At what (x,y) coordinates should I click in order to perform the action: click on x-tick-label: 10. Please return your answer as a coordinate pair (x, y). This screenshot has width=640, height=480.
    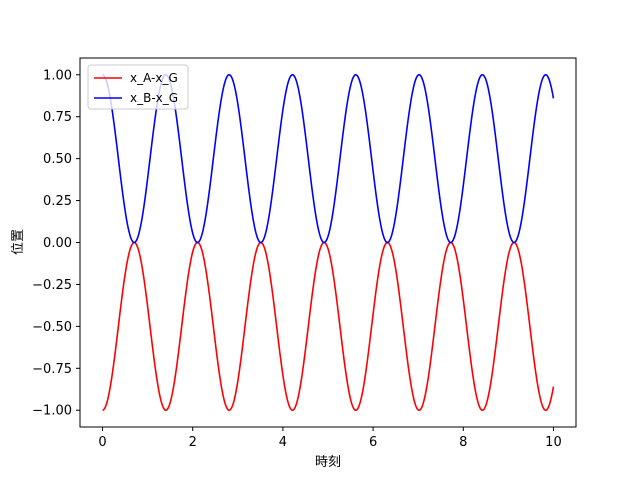
    Looking at the image, I should click on (553, 442).